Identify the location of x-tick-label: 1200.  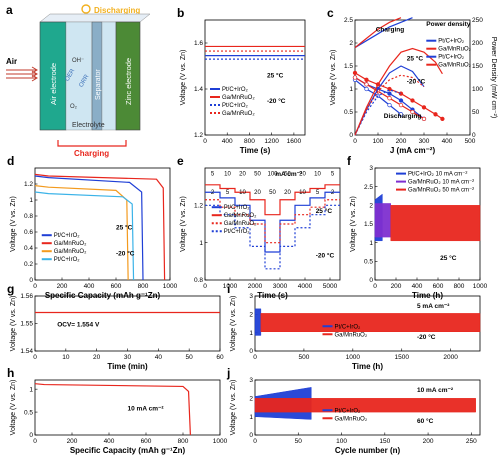
(271, 141).